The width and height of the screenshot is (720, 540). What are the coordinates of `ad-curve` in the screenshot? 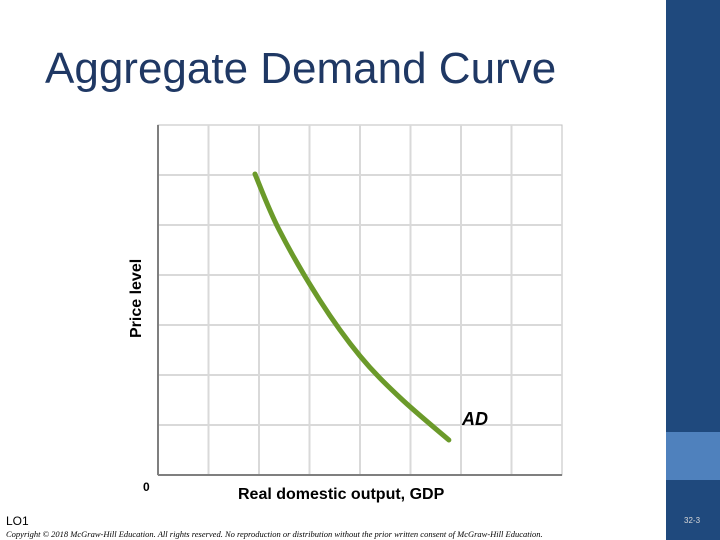 It's located at (352, 307).